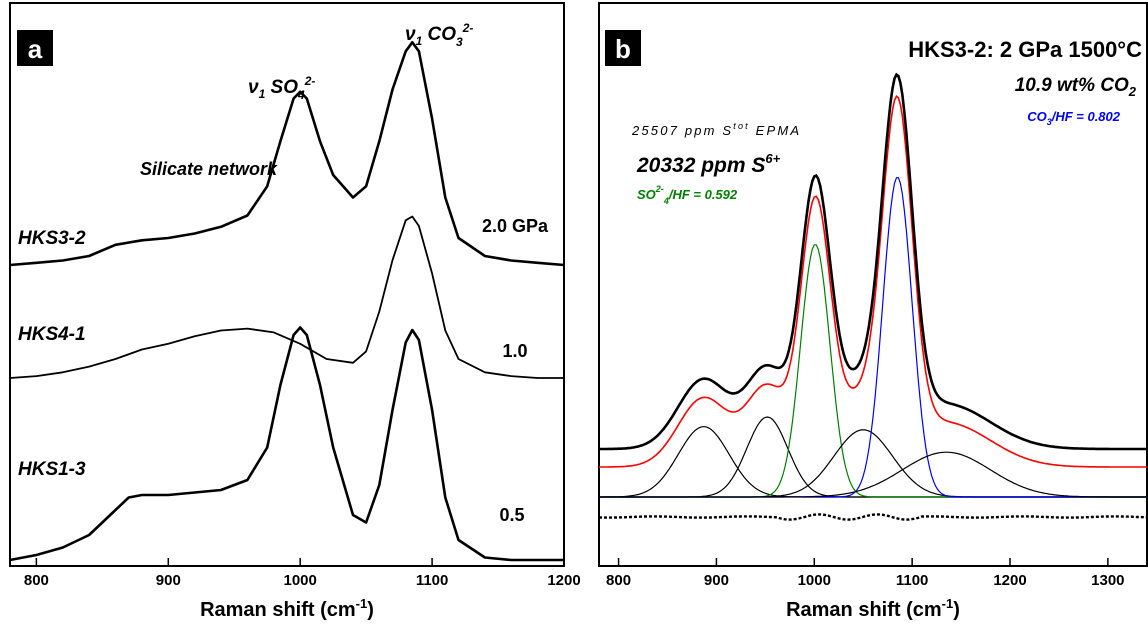 The height and width of the screenshot is (637, 1148). I want to click on pressure-label: 2.0 GPa, so click(515, 226).